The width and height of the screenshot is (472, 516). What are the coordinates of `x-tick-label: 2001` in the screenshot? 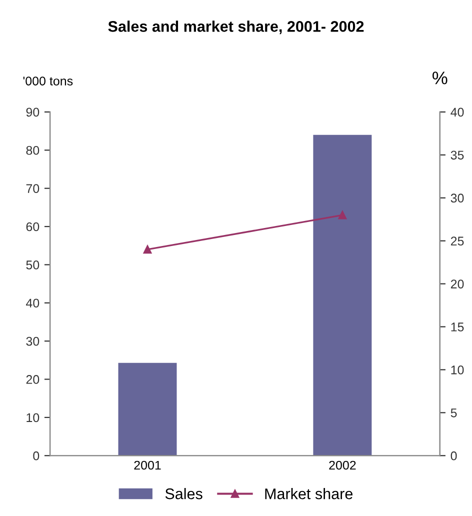 It's located at (147, 465).